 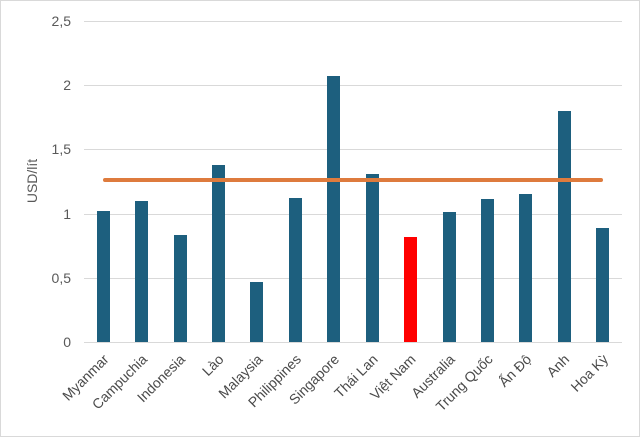 What do you see at coordinates (67, 85) in the screenshot?
I see `y-axis-tick-label: 2` at bounding box center [67, 85].